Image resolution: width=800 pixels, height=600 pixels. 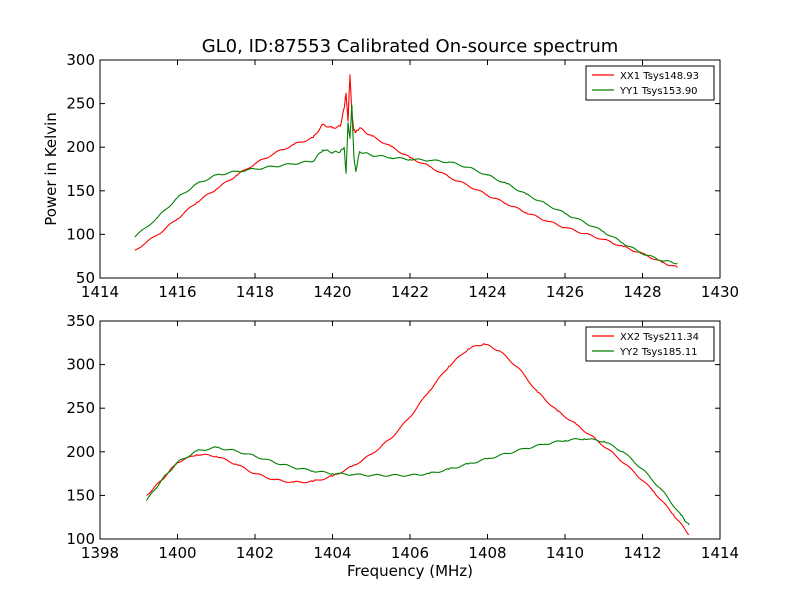 What do you see at coordinates (177, 292) in the screenshot?
I see `x-tick-label: 1416` at bounding box center [177, 292].